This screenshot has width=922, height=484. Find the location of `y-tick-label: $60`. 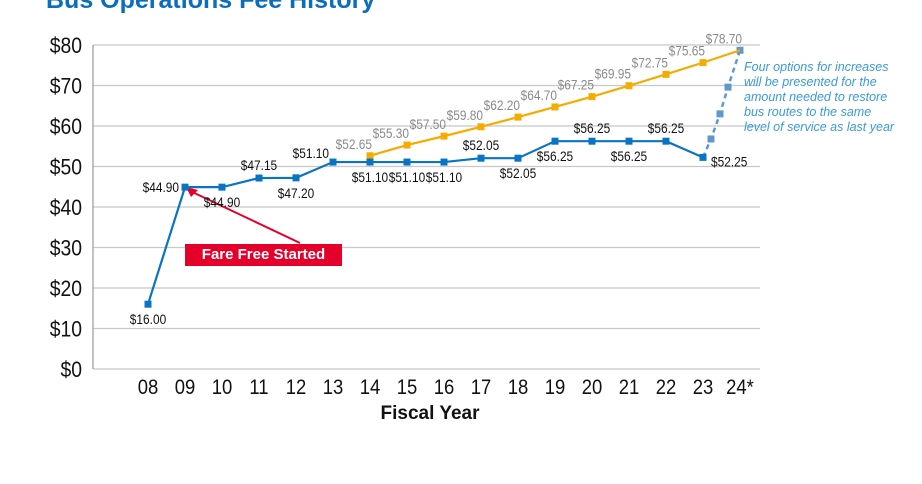

y-tick-label: $60 is located at coordinates (66, 127).